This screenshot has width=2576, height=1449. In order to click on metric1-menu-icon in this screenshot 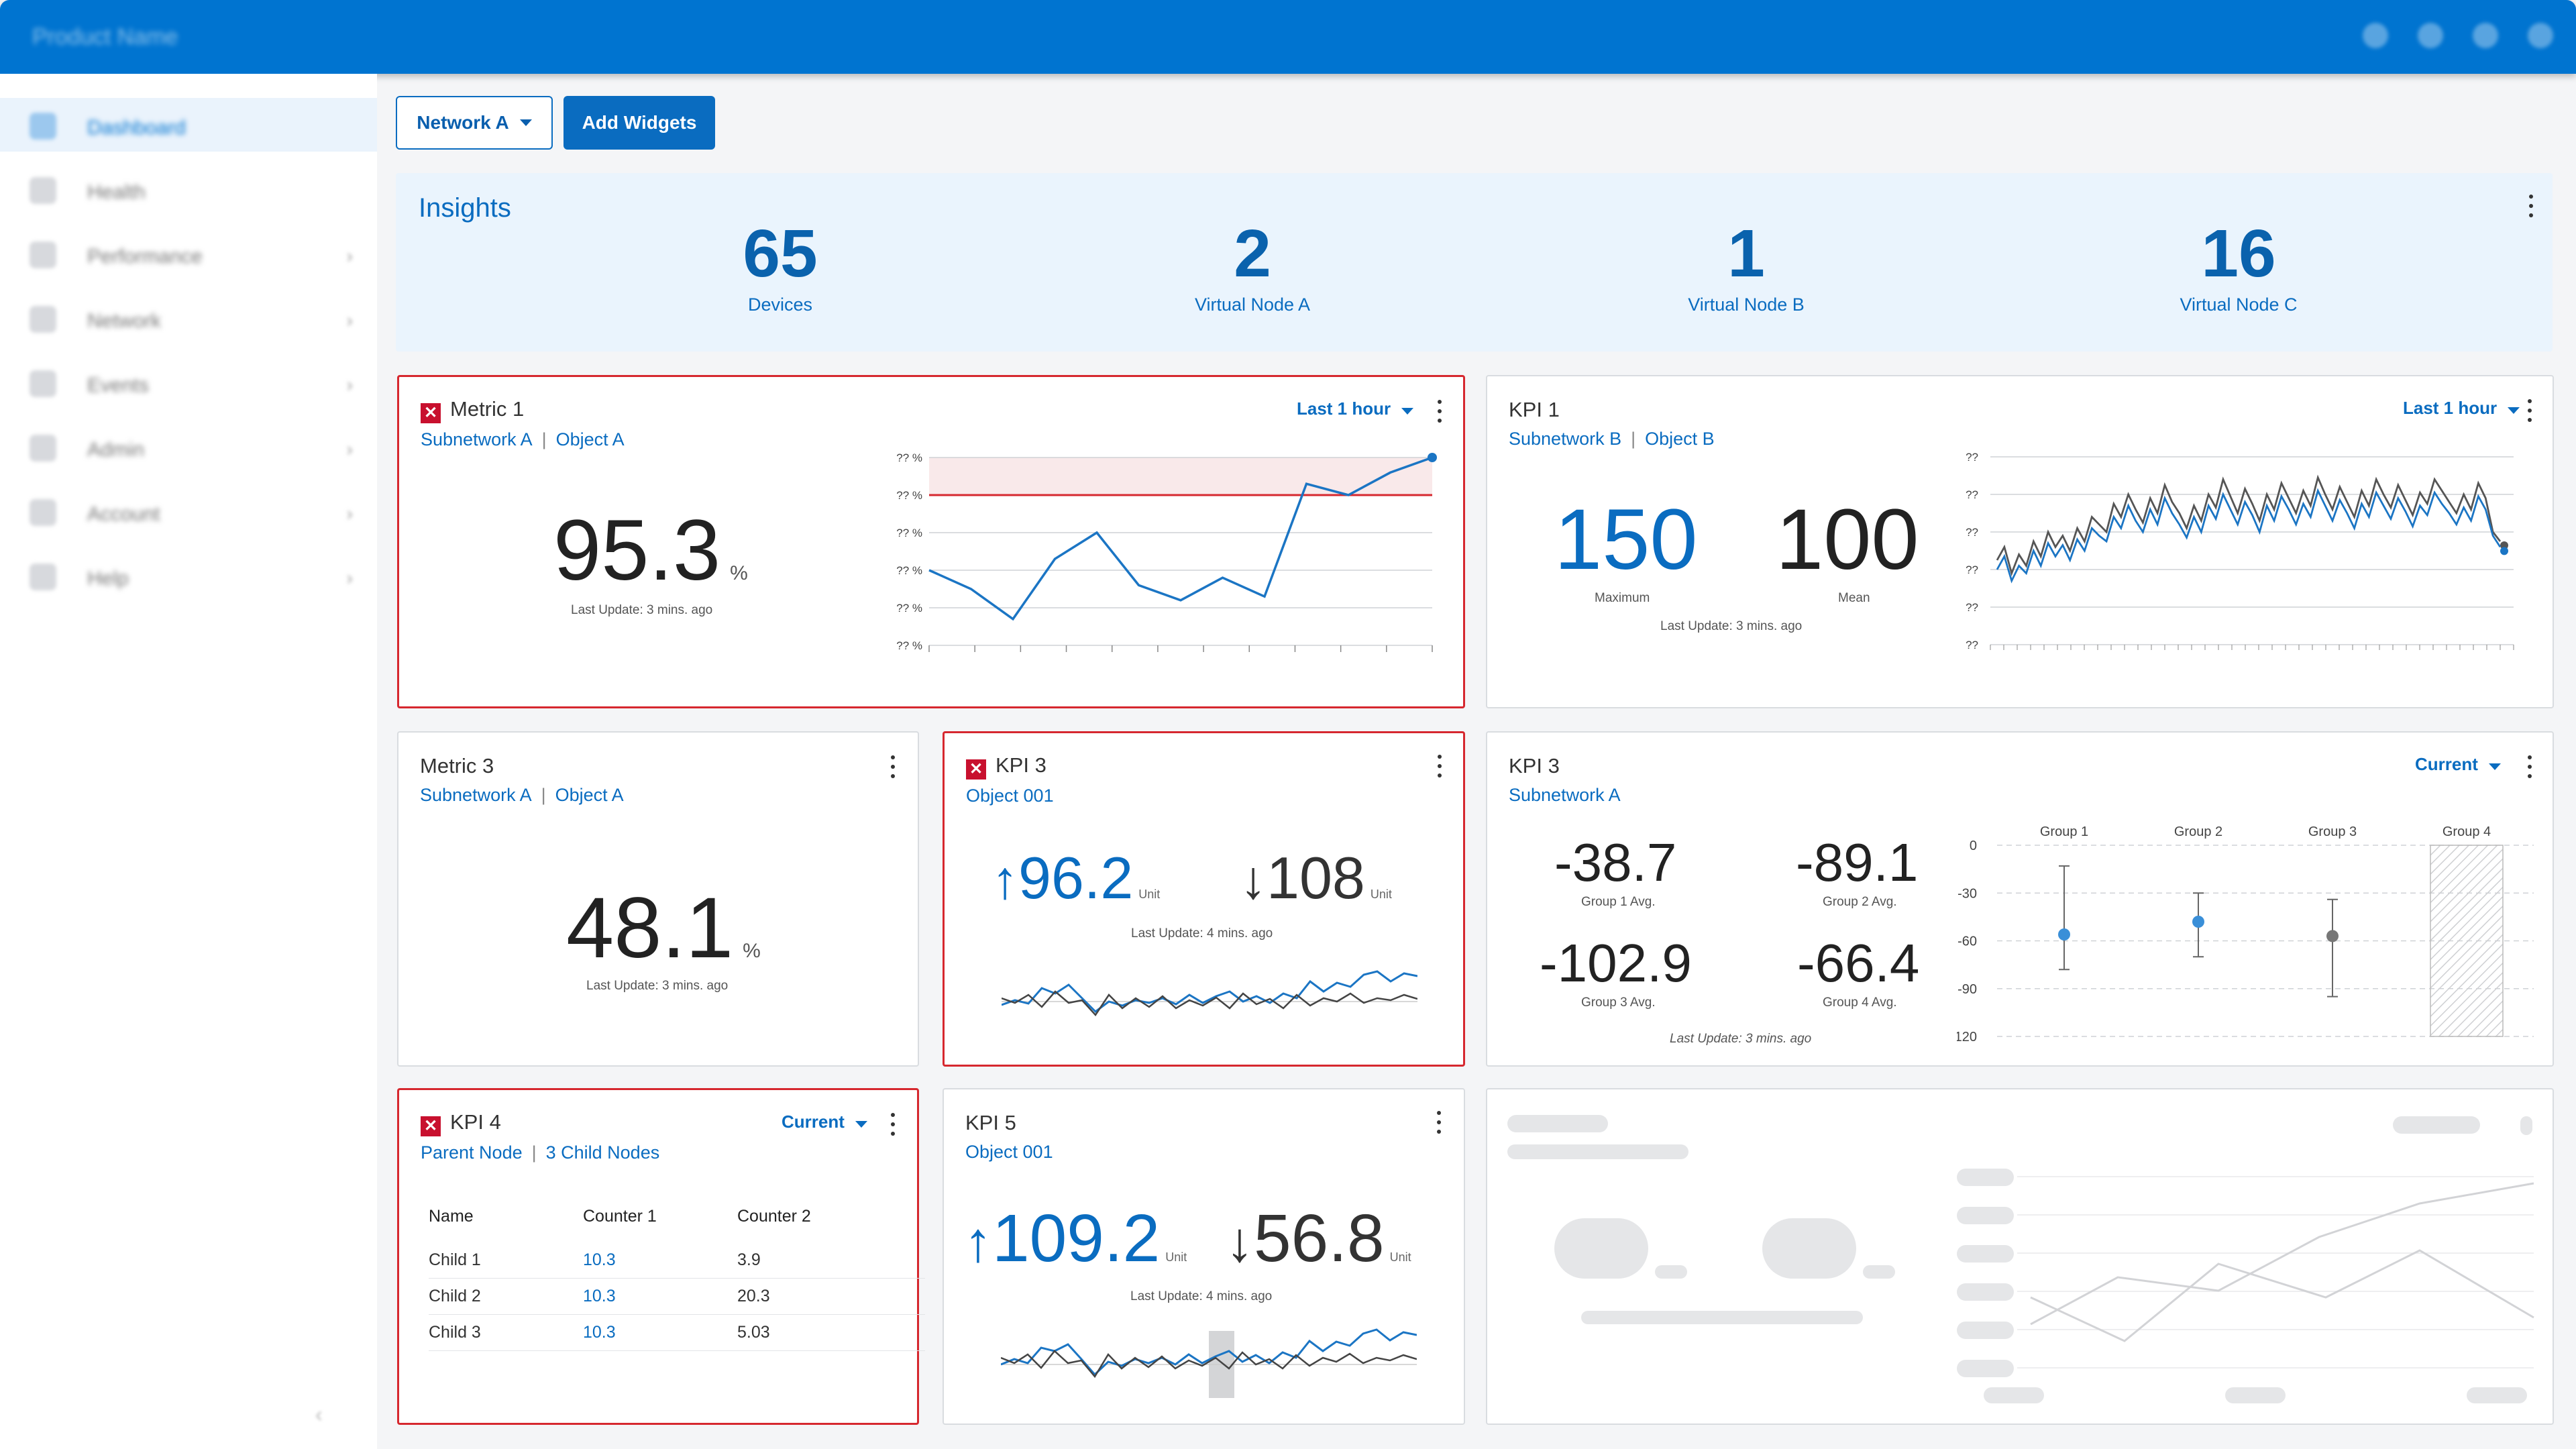, I will do `click(1439, 411)`.